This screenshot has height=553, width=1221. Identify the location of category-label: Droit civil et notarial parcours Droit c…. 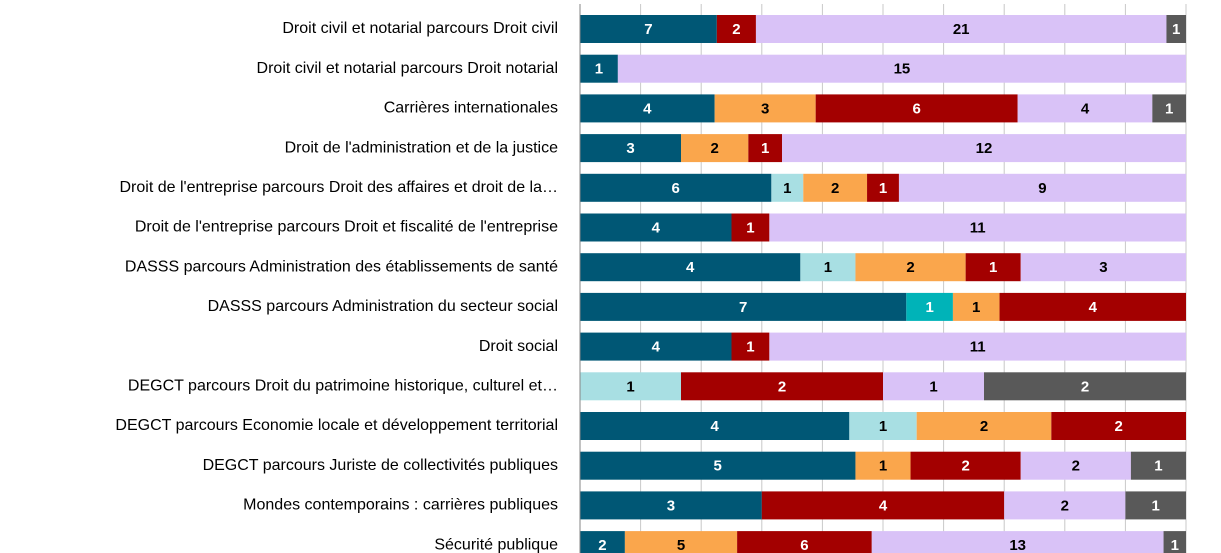
(420, 28).